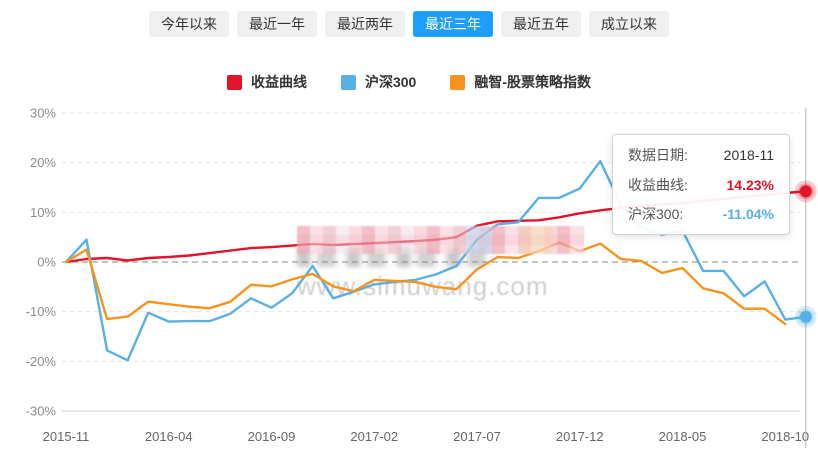 The image size is (818, 454). I want to click on legend-swatch-red, so click(234, 82).